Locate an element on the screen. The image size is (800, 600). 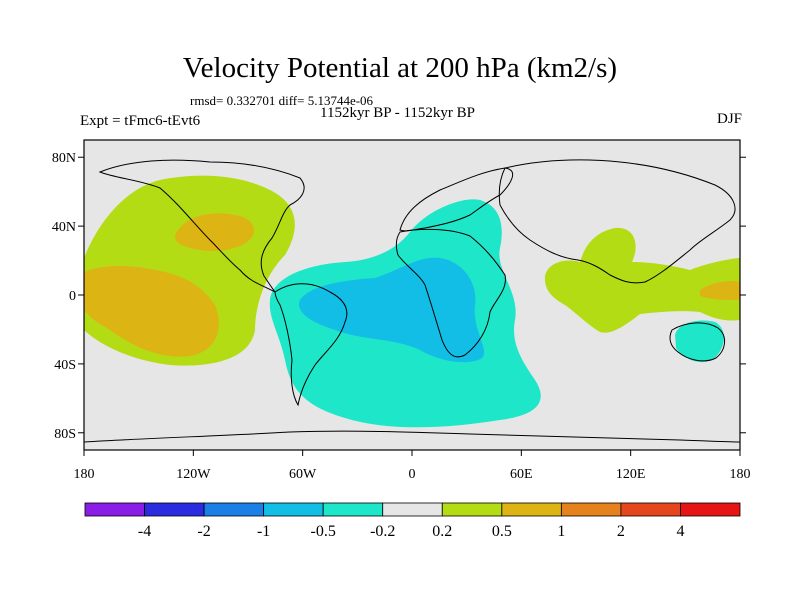
longitude-ticks: 180 120W 60W 0 60E 120E 180 is located at coordinates (412, 466).